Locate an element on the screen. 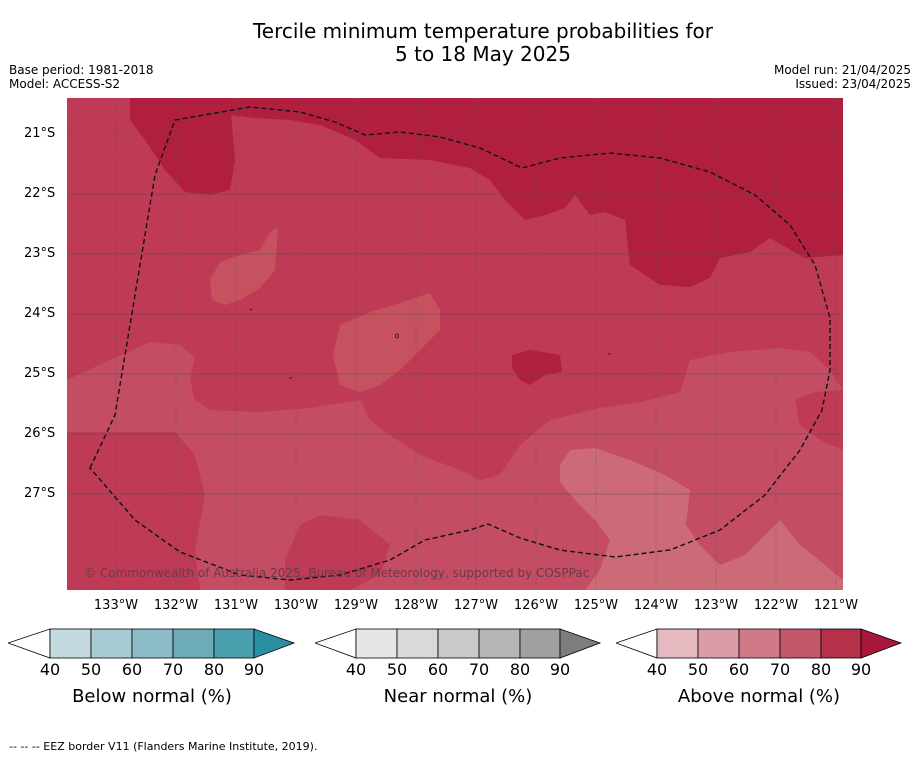 The width and height of the screenshot is (919, 758). lat-label: 21°S is located at coordinates (40, 133).